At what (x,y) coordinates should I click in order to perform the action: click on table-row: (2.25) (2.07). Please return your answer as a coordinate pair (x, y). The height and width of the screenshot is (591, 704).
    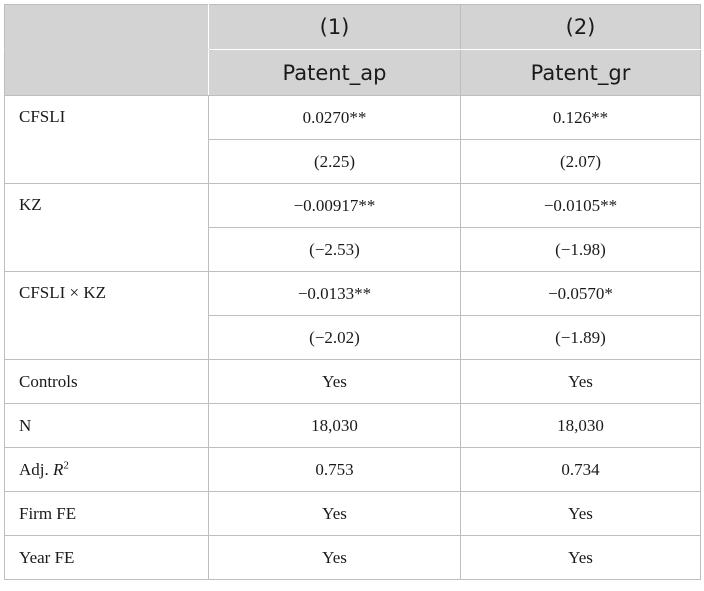
    Looking at the image, I should click on (353, 161).